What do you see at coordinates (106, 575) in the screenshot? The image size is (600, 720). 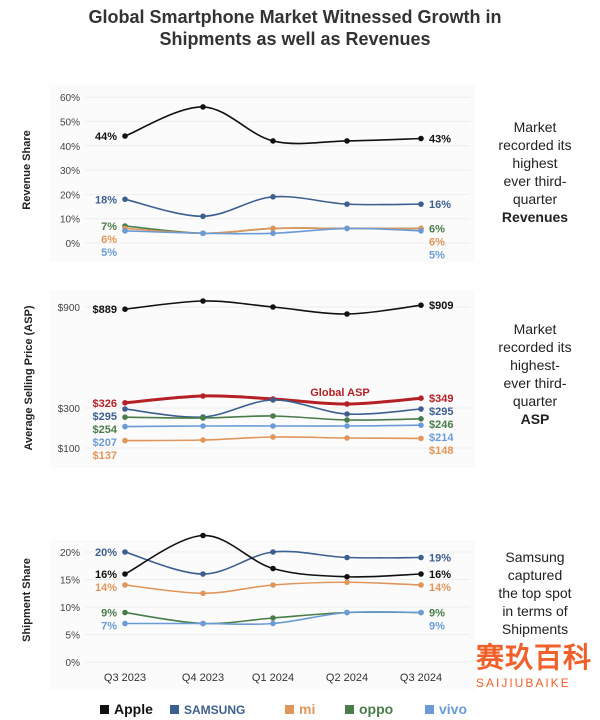 I see `data-label-start: 16%` at bounding box center [106, 575].